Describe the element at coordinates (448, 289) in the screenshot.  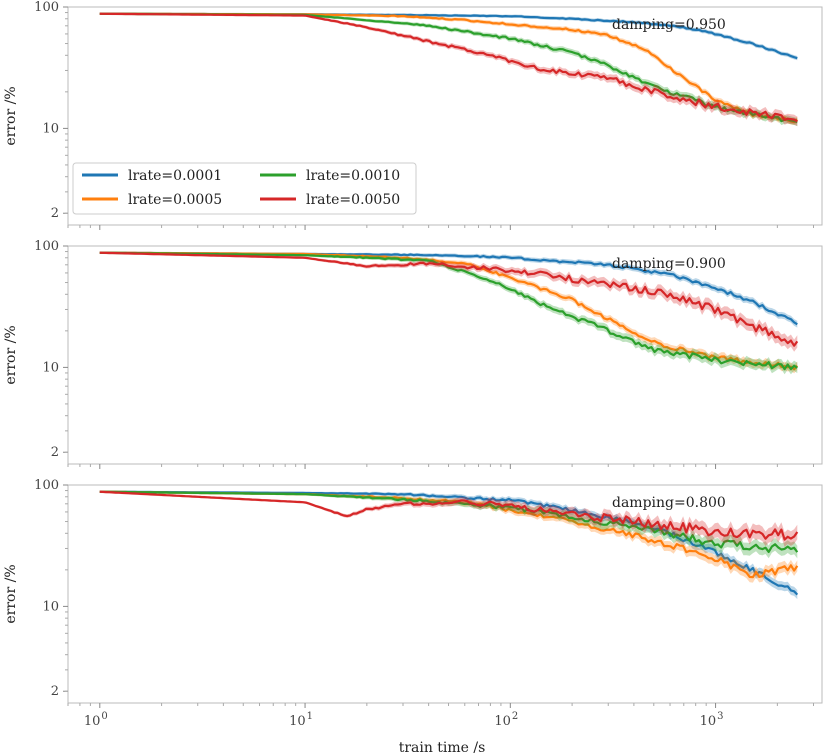
I see `series-band-lrate=0.0001` at that location.